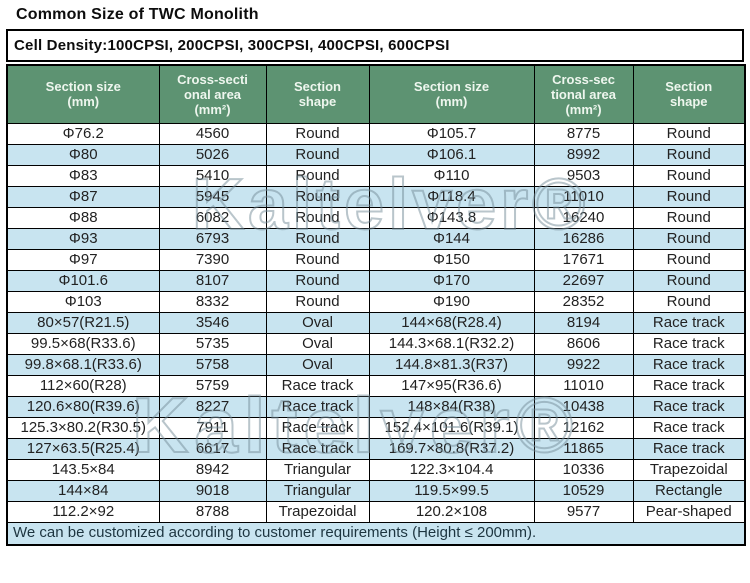 The image size is (750, 583). Describe the element at coordinates (212, 427) in the screenshot. I see `table-cell: 7911` at that location.